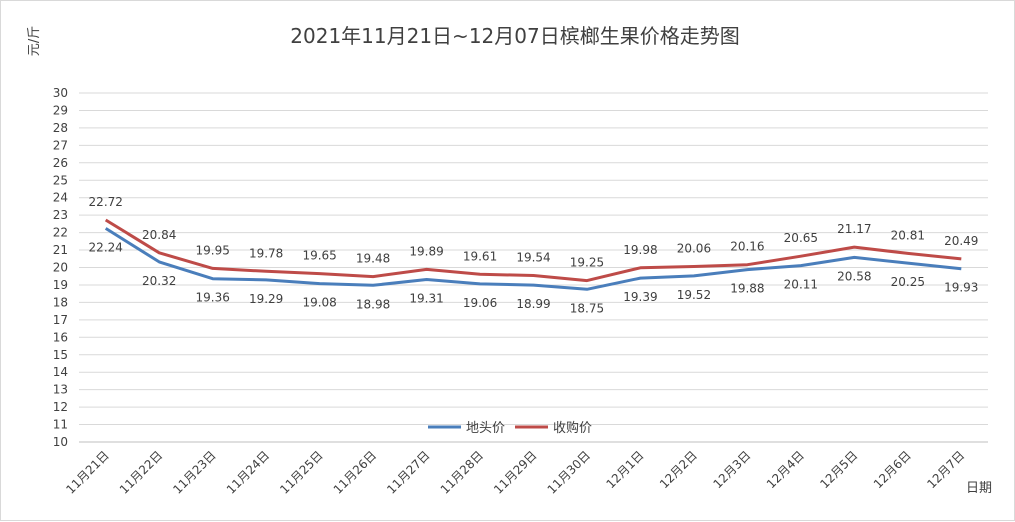  I want to click on data-label: 19.36, so click(212, 298).